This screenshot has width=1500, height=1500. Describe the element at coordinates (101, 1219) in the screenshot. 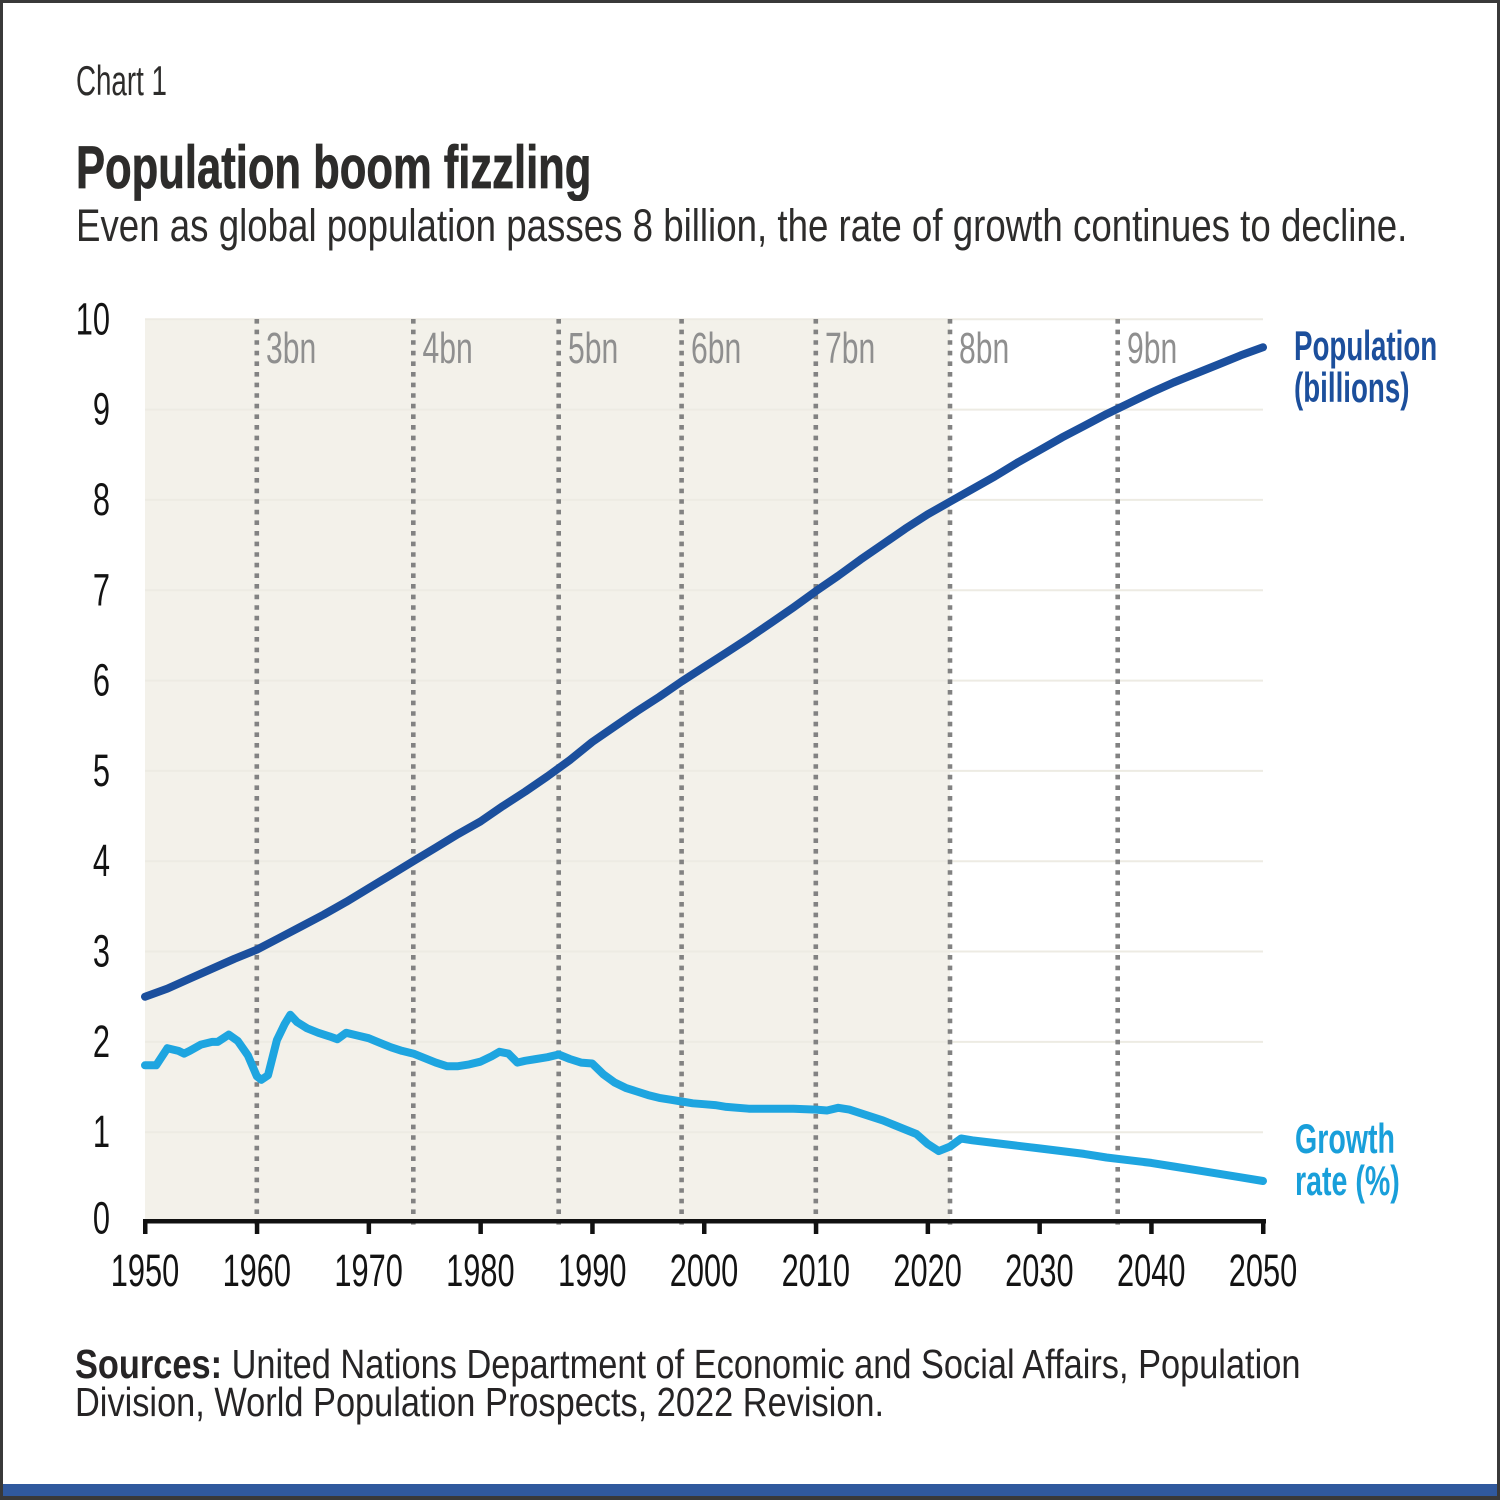

I see `svg-text: 0` at that location.